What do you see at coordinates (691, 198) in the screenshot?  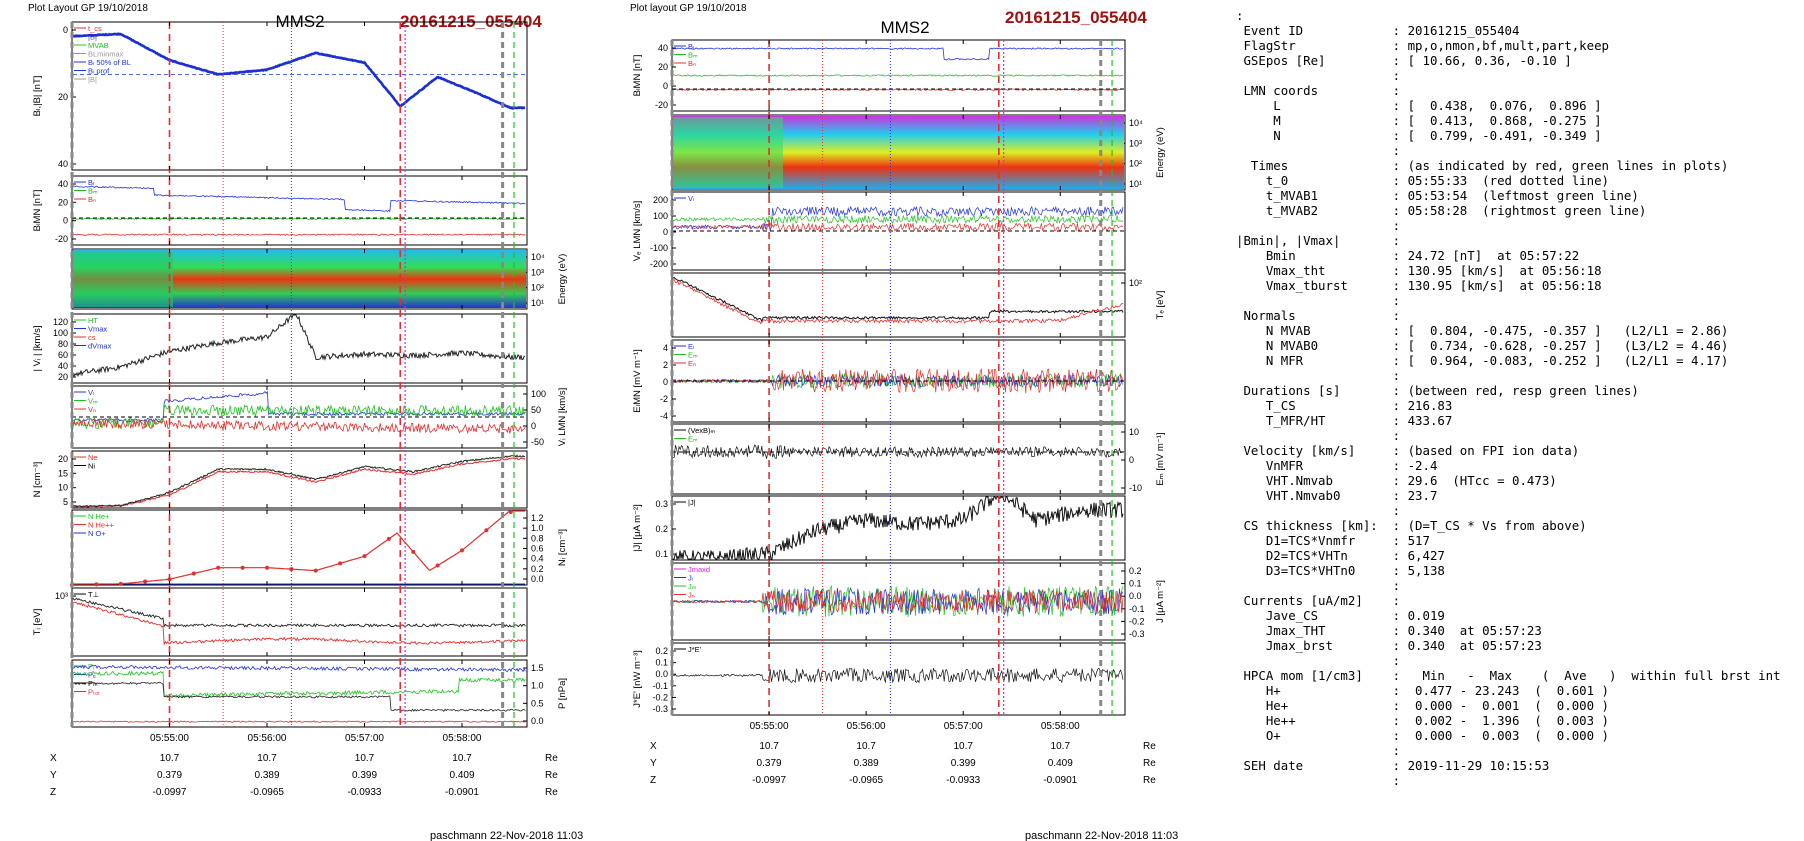 I see `legend-entry: Vₗ` at bounding box center [691, 198].